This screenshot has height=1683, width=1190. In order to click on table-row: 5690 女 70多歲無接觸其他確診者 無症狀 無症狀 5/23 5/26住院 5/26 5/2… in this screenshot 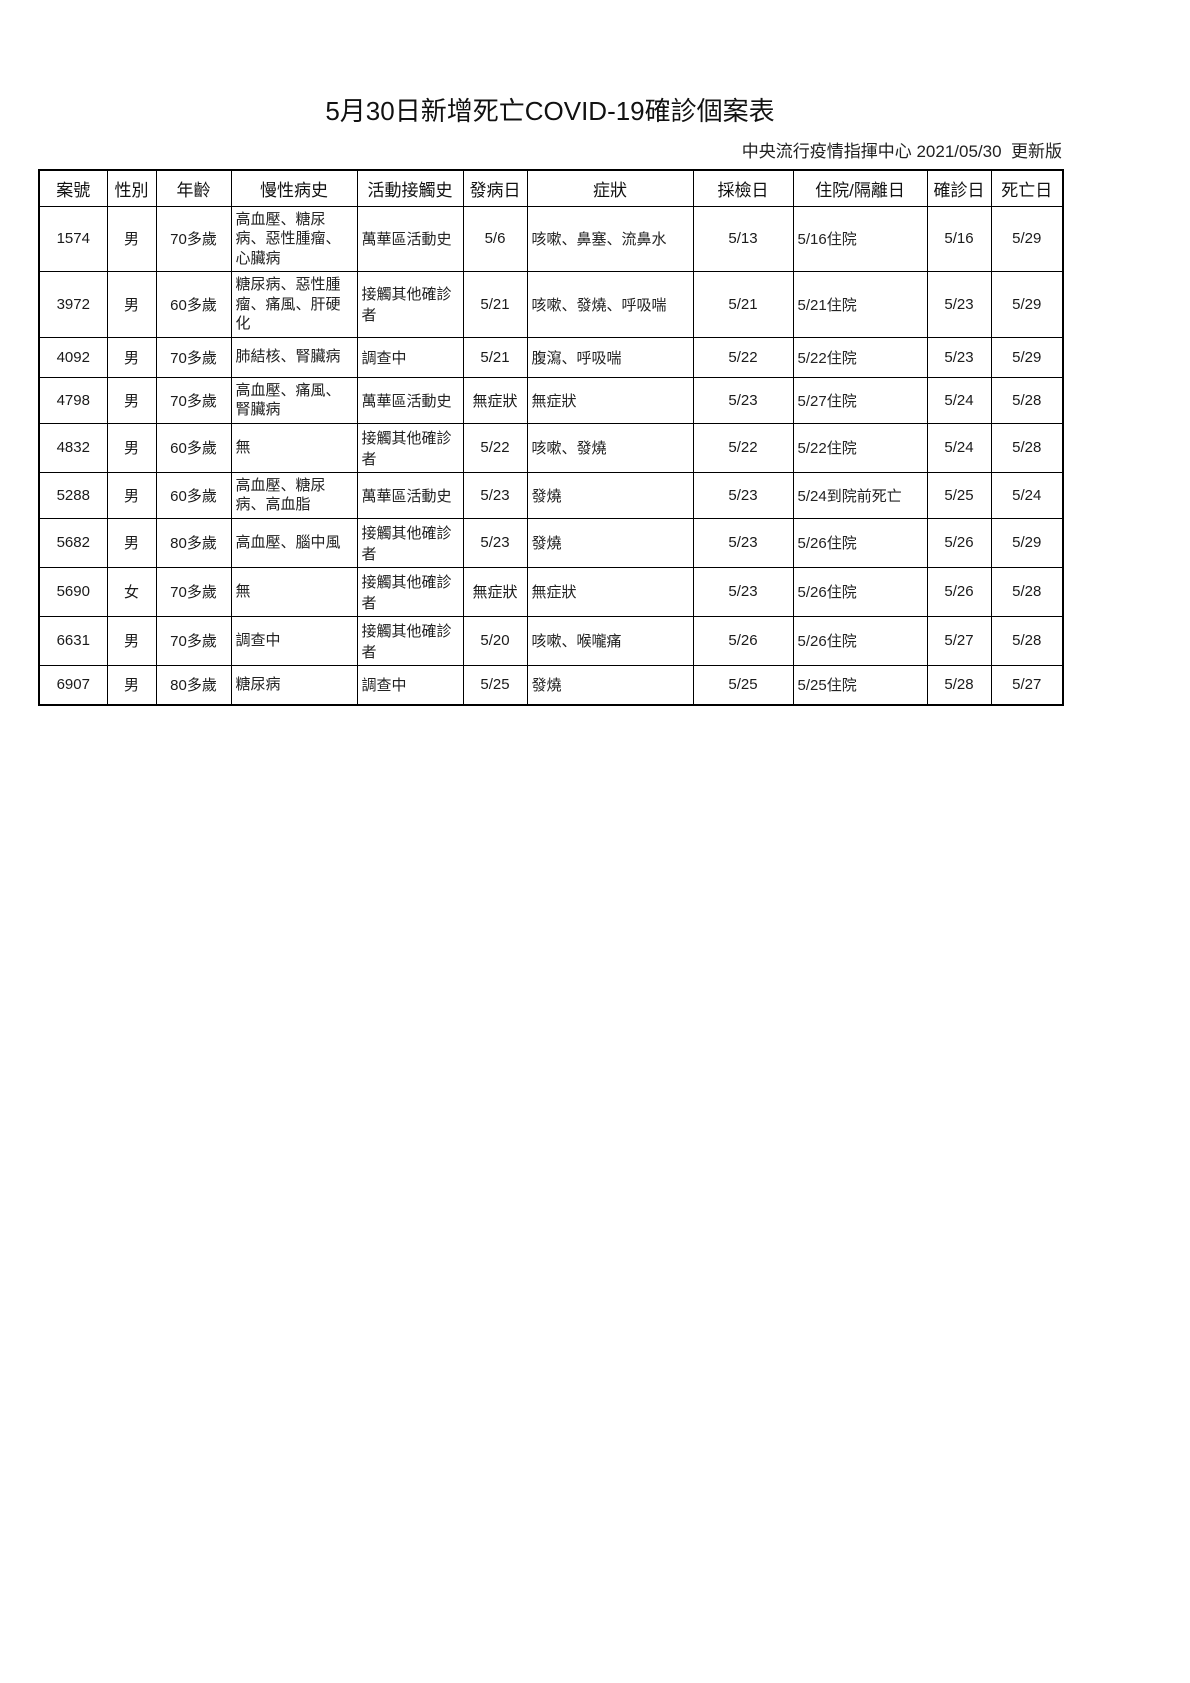, I will do `click(551, 591)`.